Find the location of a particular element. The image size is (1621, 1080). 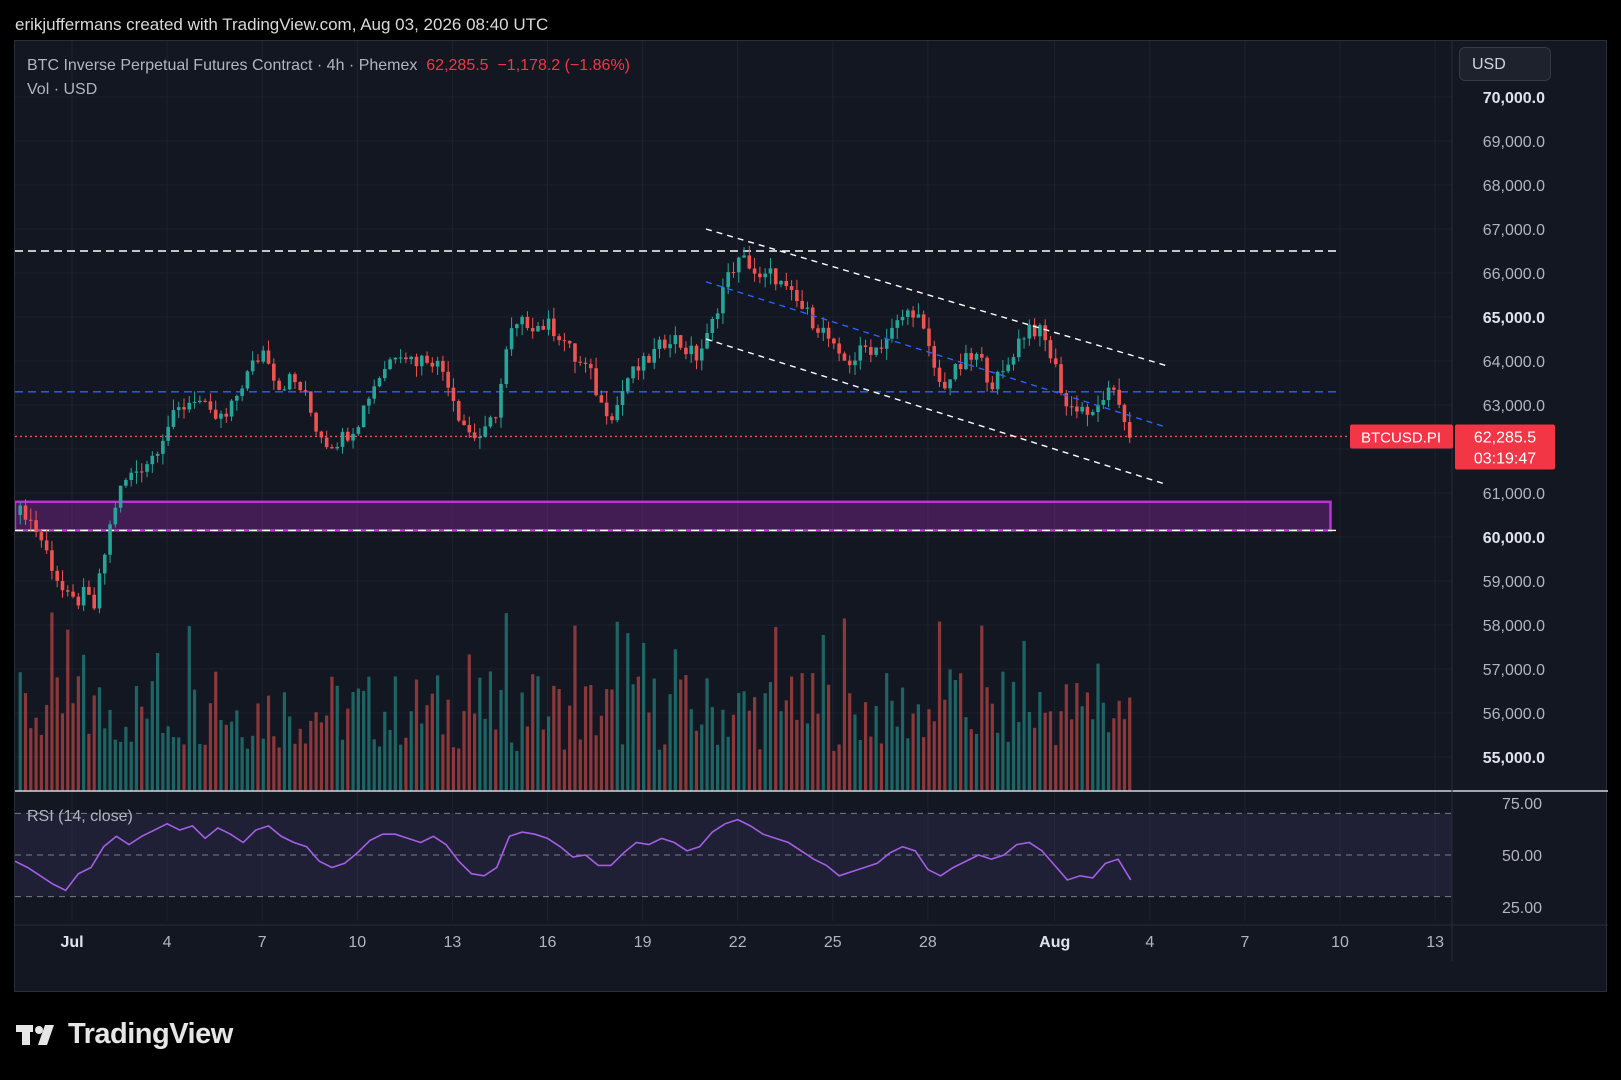

price-tag-countdown: 03:19:47 is located at coordinates (1505, 458).